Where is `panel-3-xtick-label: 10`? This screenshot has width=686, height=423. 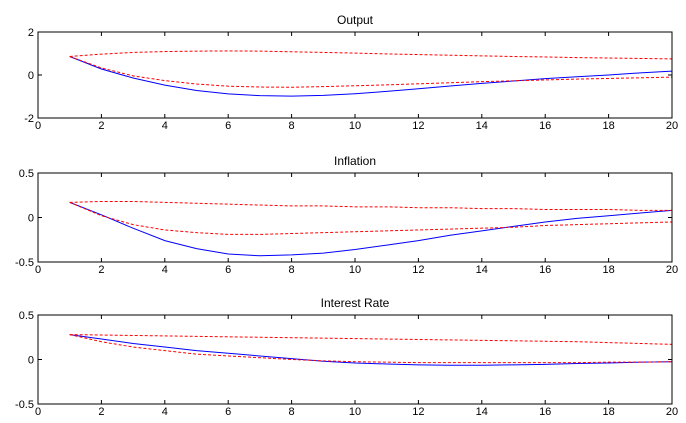 panel-3-xtick-label: 10 is located at coordinates (355, 412).